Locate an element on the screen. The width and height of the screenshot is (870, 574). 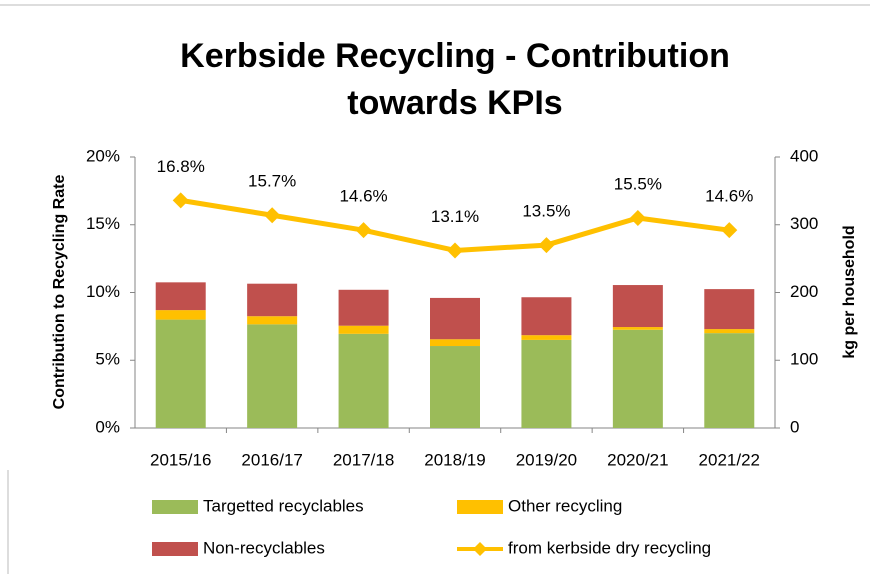
data-label: 15.5% is located at coordinates (638, 183).